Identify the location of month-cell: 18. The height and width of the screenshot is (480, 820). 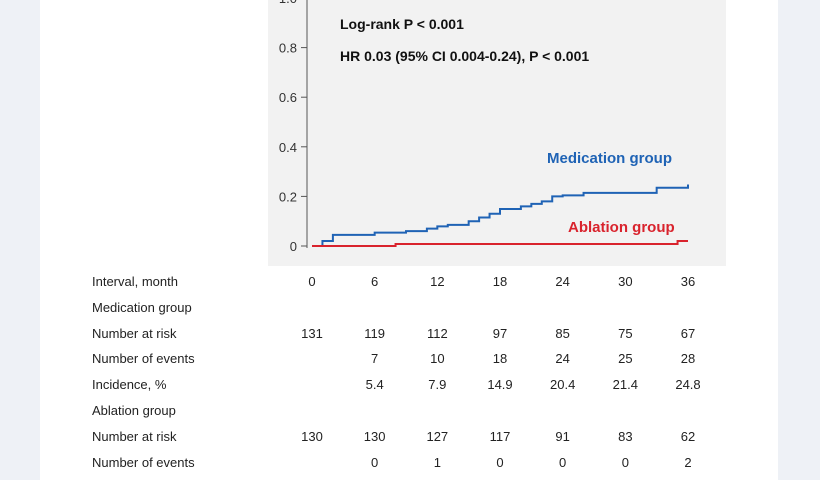
(500, 281).